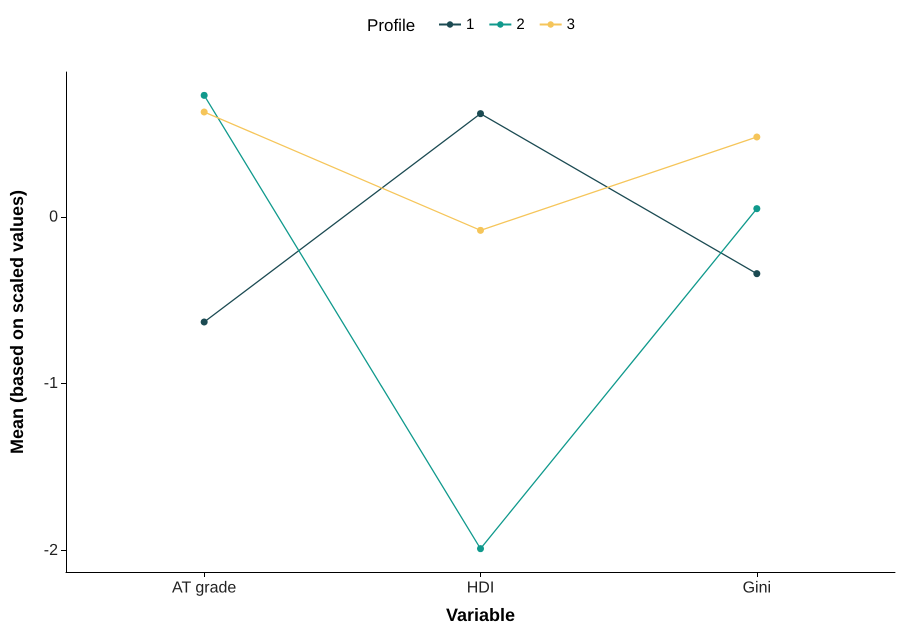 The width and height of the screenshot is (899, 629). Describe the element at coordinates (571, 24) in the screenshot. I see `legend-label: 3` at that location.